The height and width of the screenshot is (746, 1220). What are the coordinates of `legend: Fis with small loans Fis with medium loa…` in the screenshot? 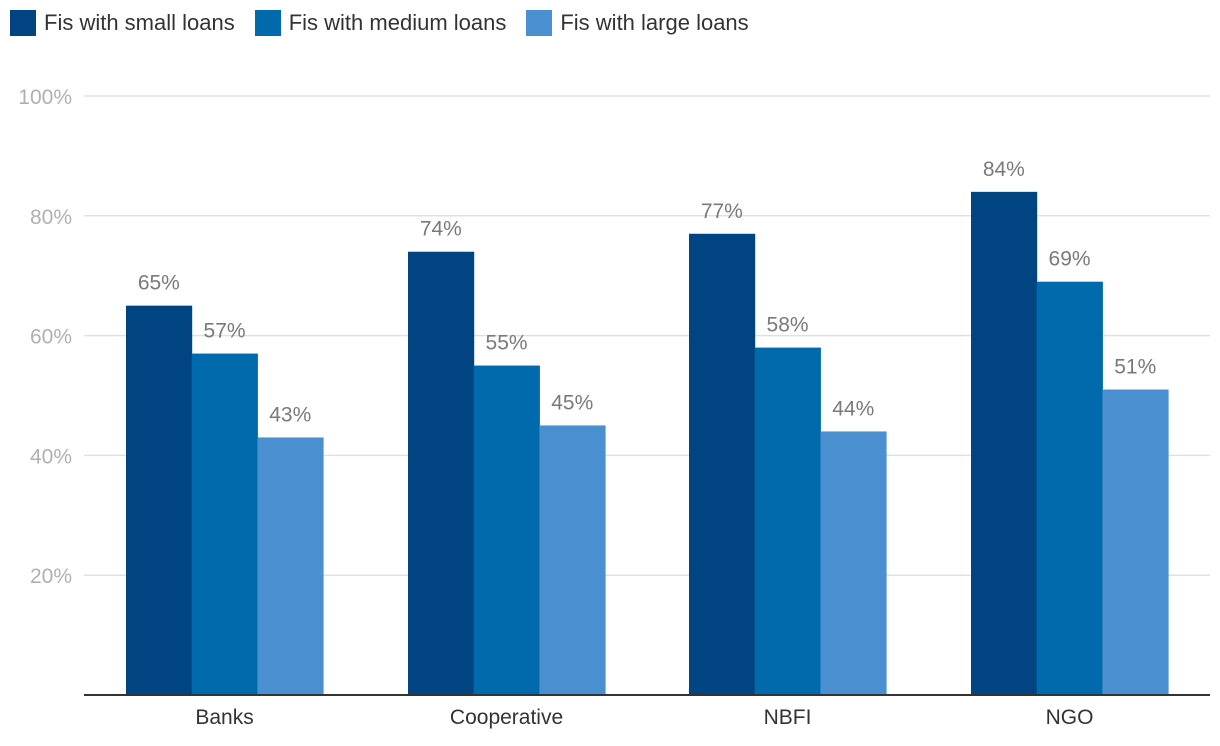 It's located at (389, 23).